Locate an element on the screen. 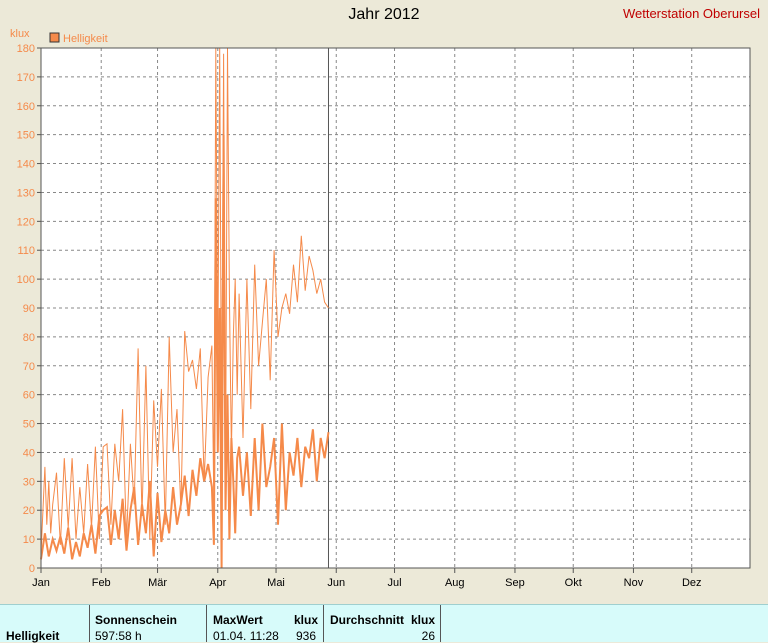 This screenshot has width=768, height=643. y-tick-label: 160 is located at coordinates (26, 107).